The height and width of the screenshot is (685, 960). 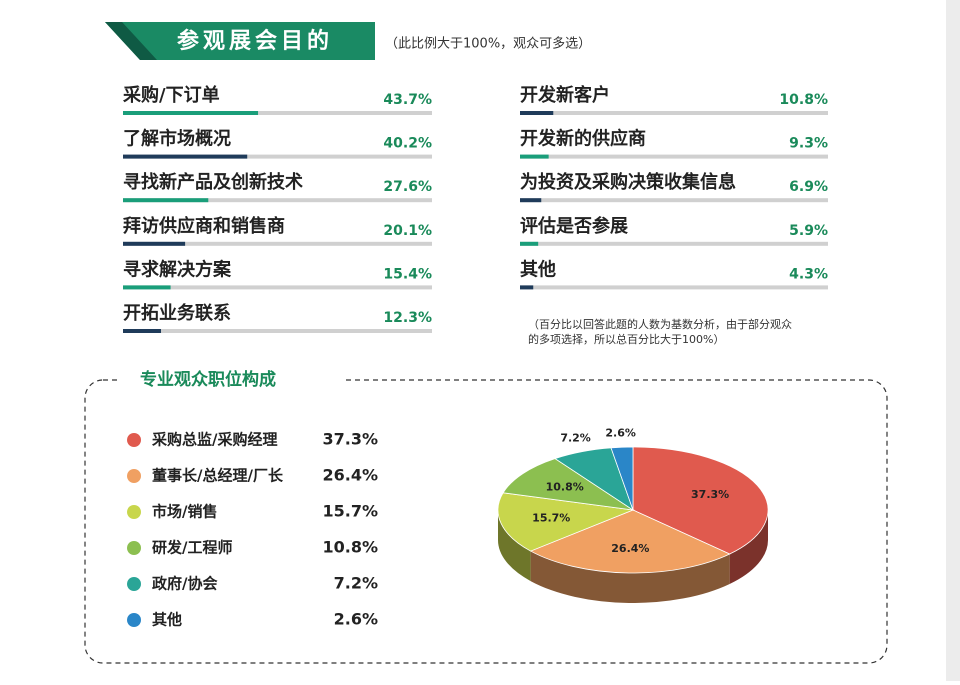 What do you see at coordinates (808, 187) in the screenshot?
I see `bar-value: 6.9%` at bounding box center [808, 187].